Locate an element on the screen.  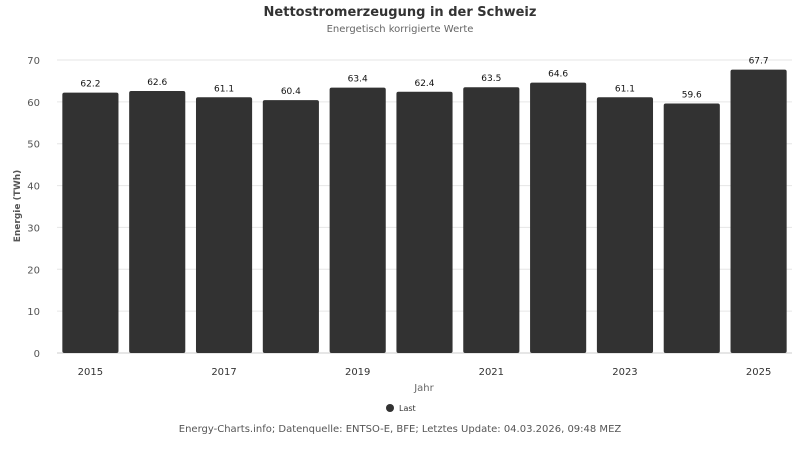
x-tick-label: 2021 is located at coordinates (491, 372).